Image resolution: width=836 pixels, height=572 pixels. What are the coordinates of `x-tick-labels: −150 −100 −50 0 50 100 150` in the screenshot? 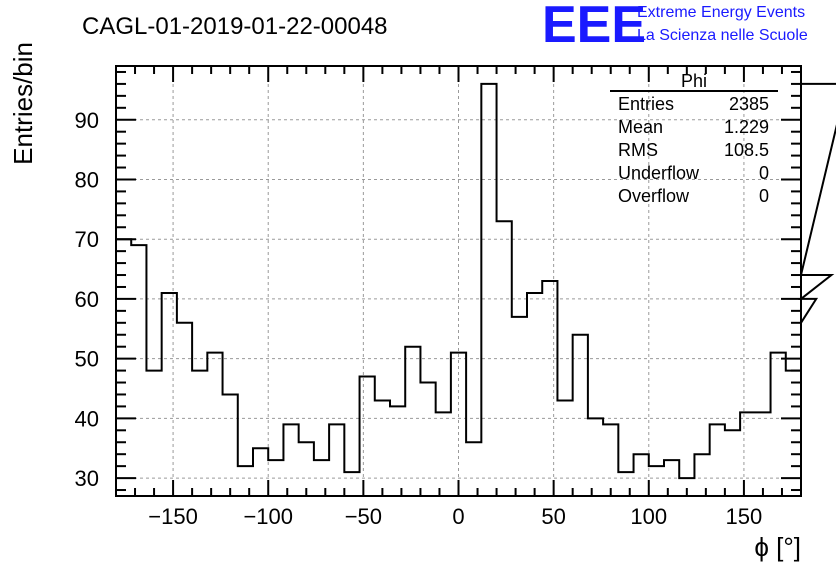 It's located at (455, 516).